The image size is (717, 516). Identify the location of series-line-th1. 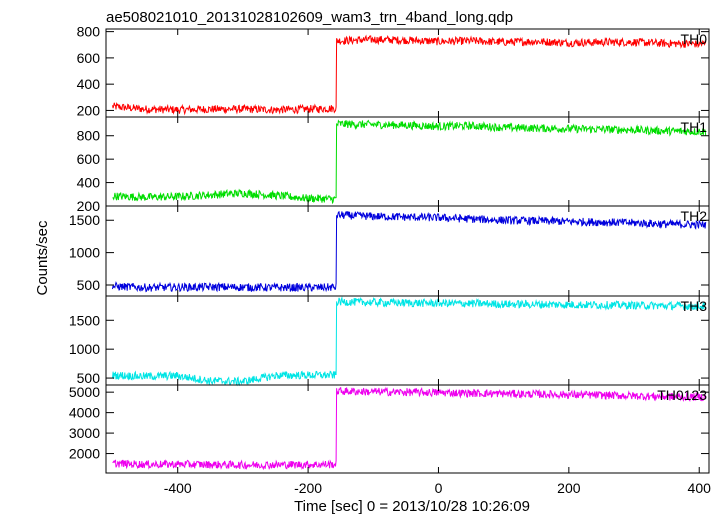
(409, 162).